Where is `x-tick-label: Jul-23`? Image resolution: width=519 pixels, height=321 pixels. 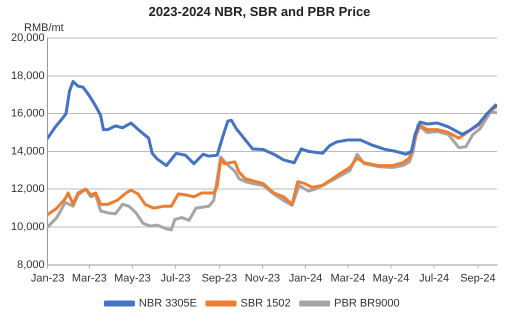
x-tick-label: Jul-23 is located at coordinates (175, 278).